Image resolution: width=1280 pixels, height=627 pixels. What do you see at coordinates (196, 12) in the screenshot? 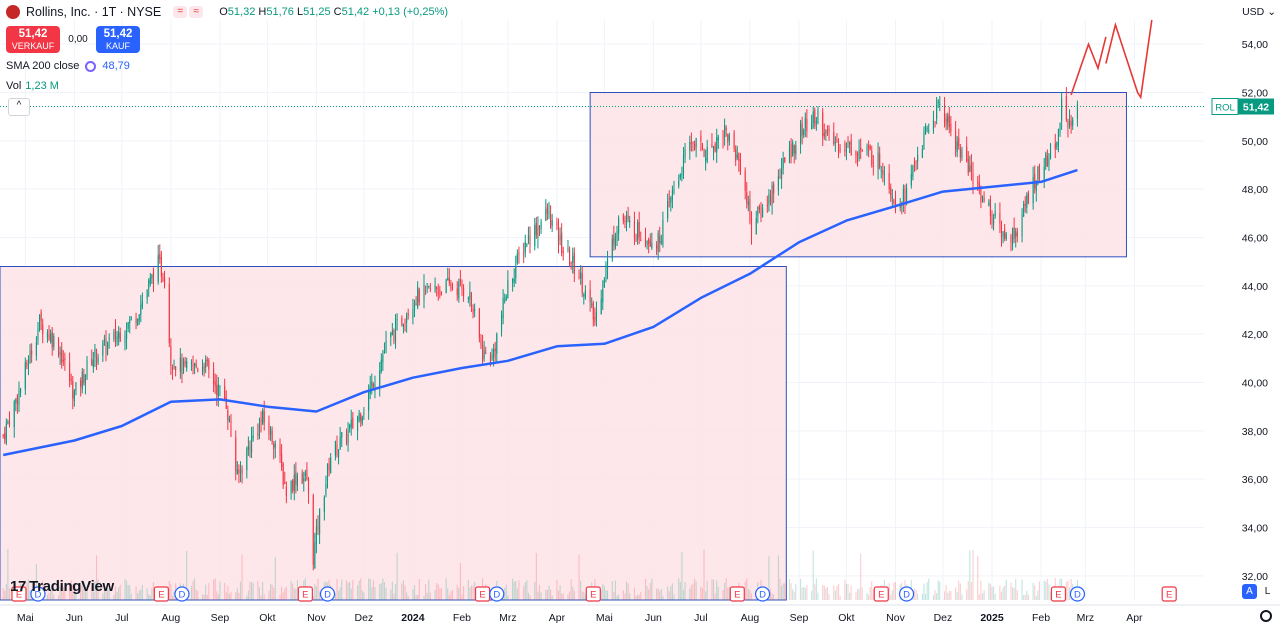
I see `wave-icon: ≈` at bounding box center [196, 12].